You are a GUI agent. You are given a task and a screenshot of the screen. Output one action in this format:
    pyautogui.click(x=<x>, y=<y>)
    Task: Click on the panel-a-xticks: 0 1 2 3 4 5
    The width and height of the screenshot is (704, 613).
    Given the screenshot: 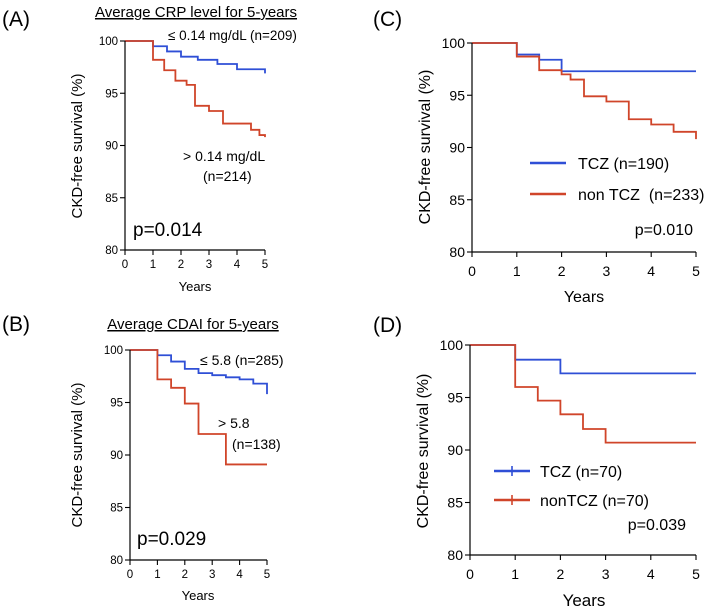 What is the action you would take?
    pyautogui.click(x=195, y=260)
    